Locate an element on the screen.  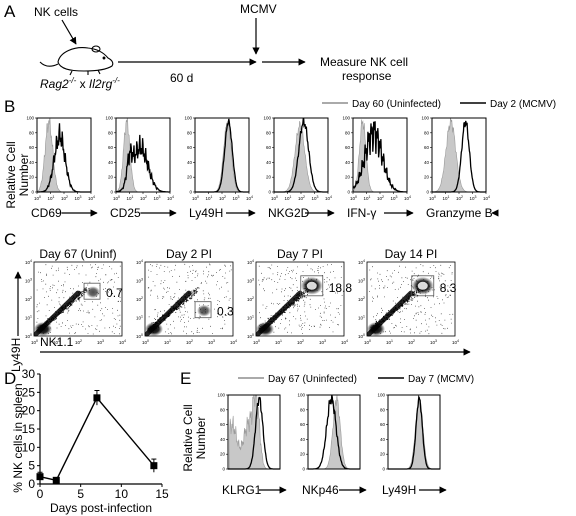
d-xtick-label: 15 is located at coordinates (162, 494).